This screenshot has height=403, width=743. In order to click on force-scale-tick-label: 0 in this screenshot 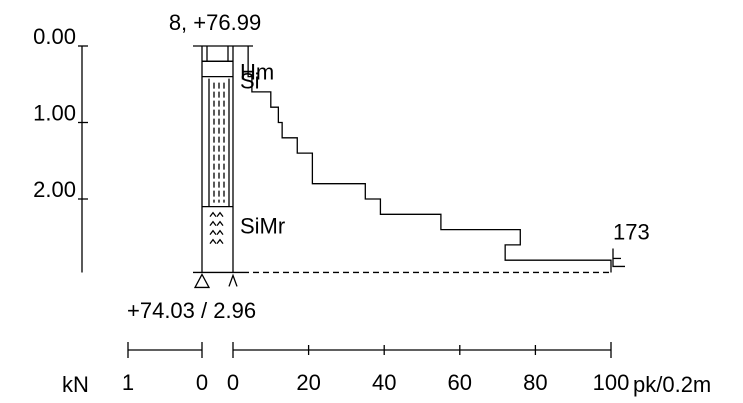, I will do `click(202, 382)`.